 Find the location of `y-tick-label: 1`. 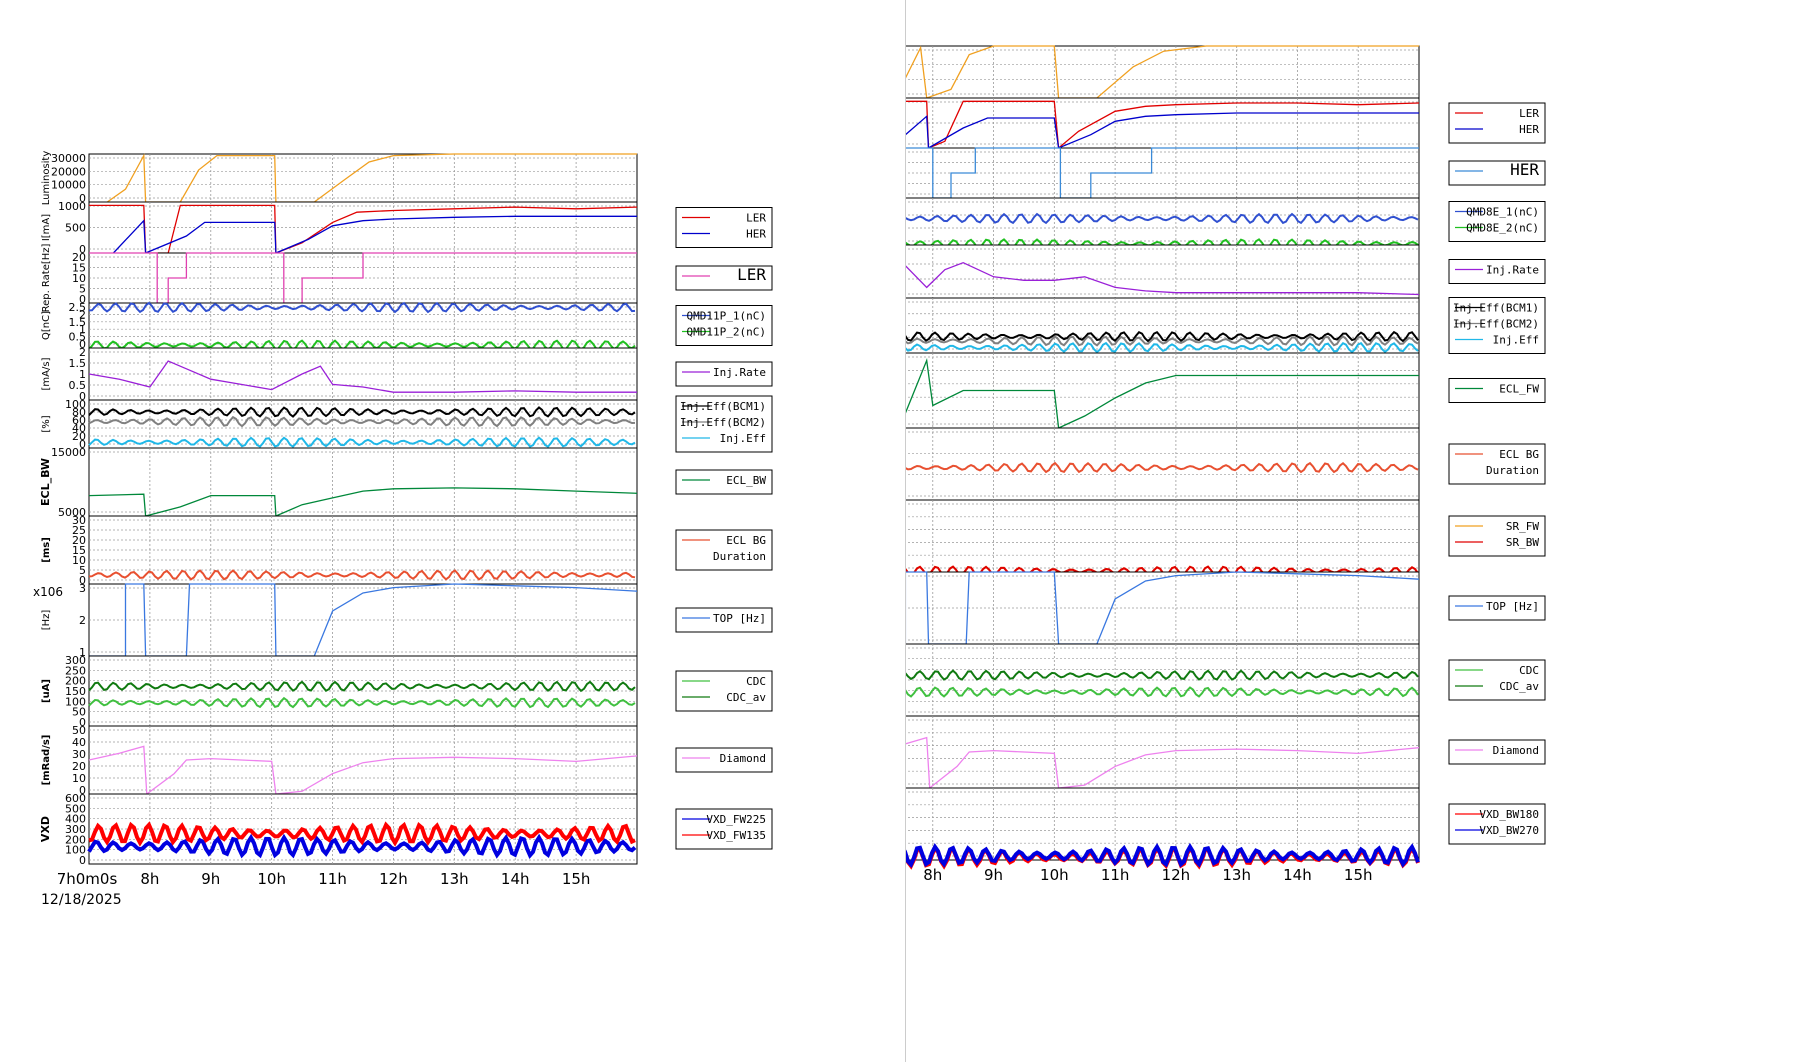

y-tick-label: 1 is located at coordinates (82, 329).